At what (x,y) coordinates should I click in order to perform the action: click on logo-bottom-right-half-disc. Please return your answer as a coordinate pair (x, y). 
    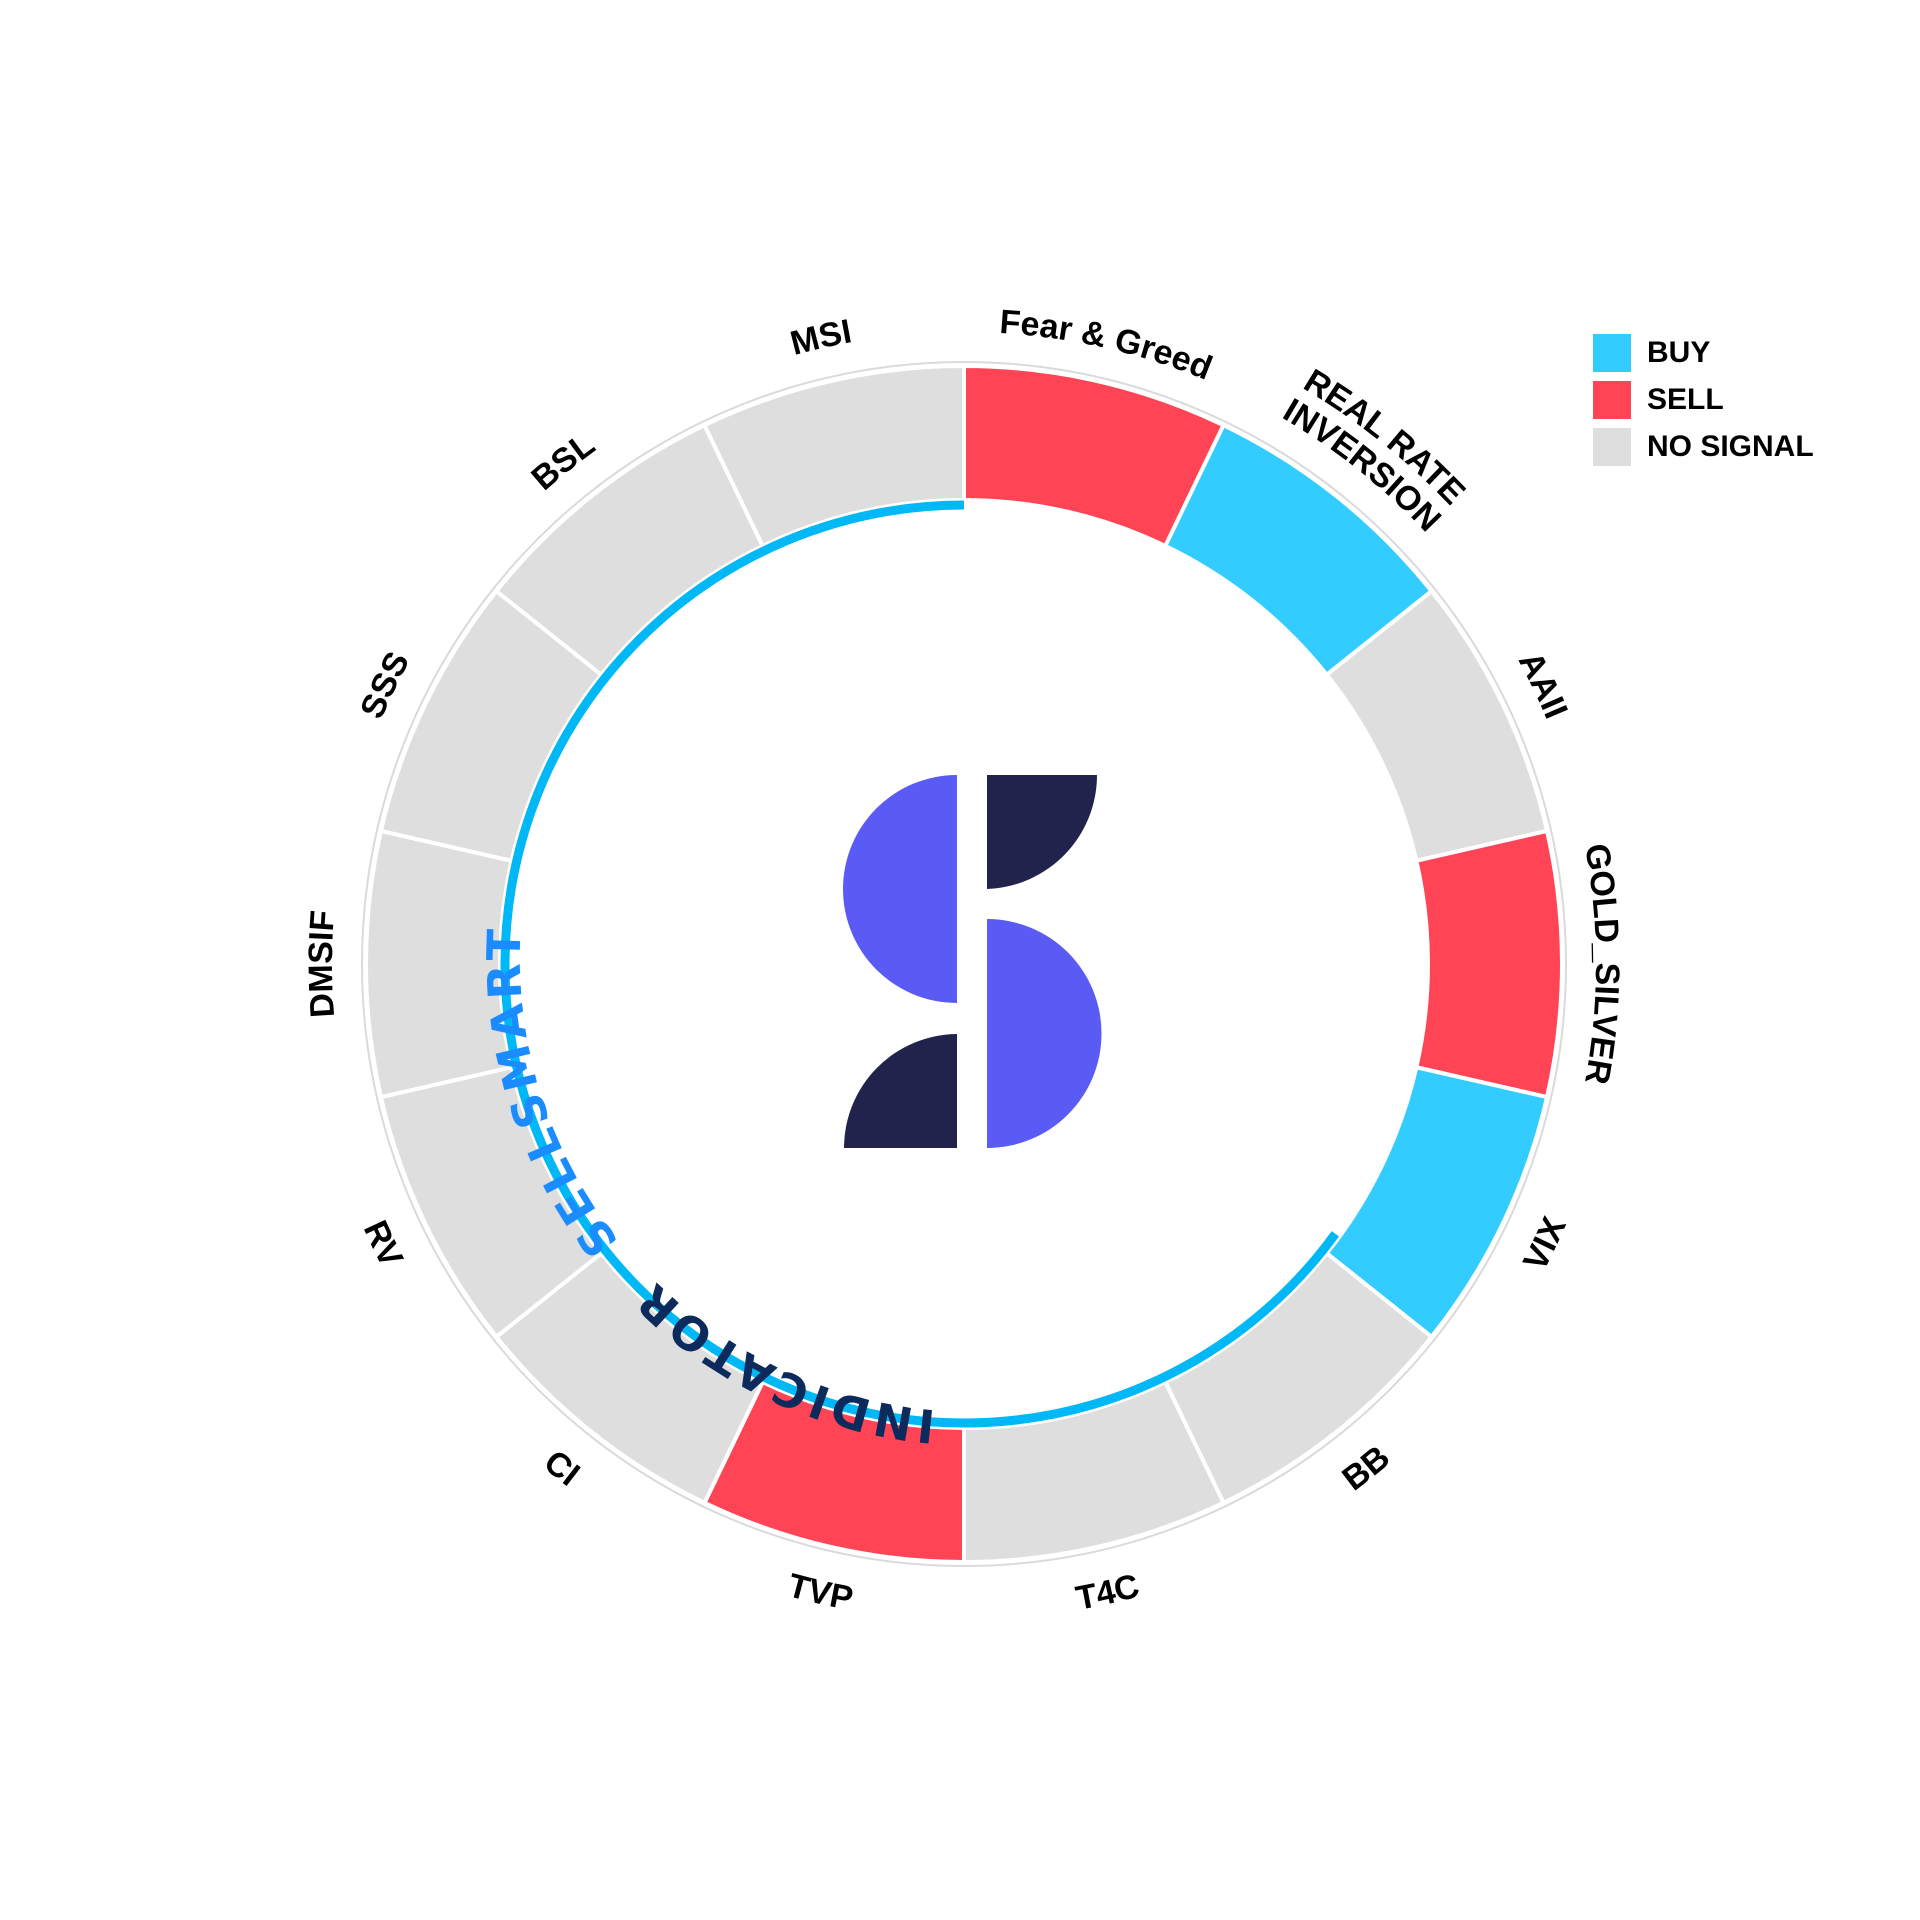
    Looking at the image, I should click on (1044, 1033).